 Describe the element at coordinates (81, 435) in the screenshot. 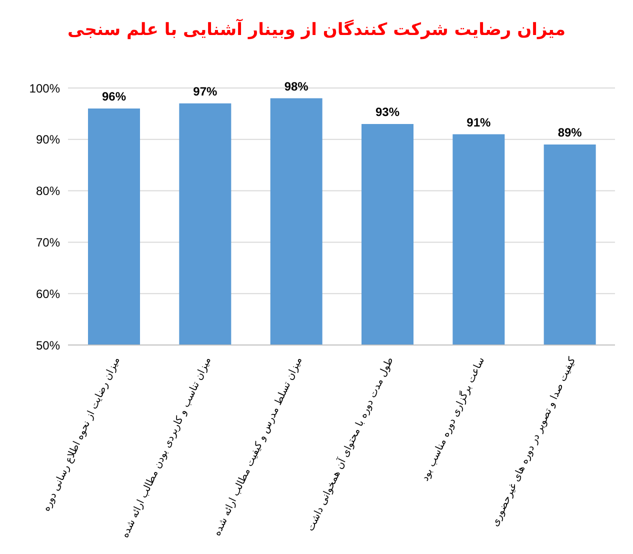

I see `x-tick-label: میزان رضایت از نحوه اطلاع رسانی دوره` at that location.